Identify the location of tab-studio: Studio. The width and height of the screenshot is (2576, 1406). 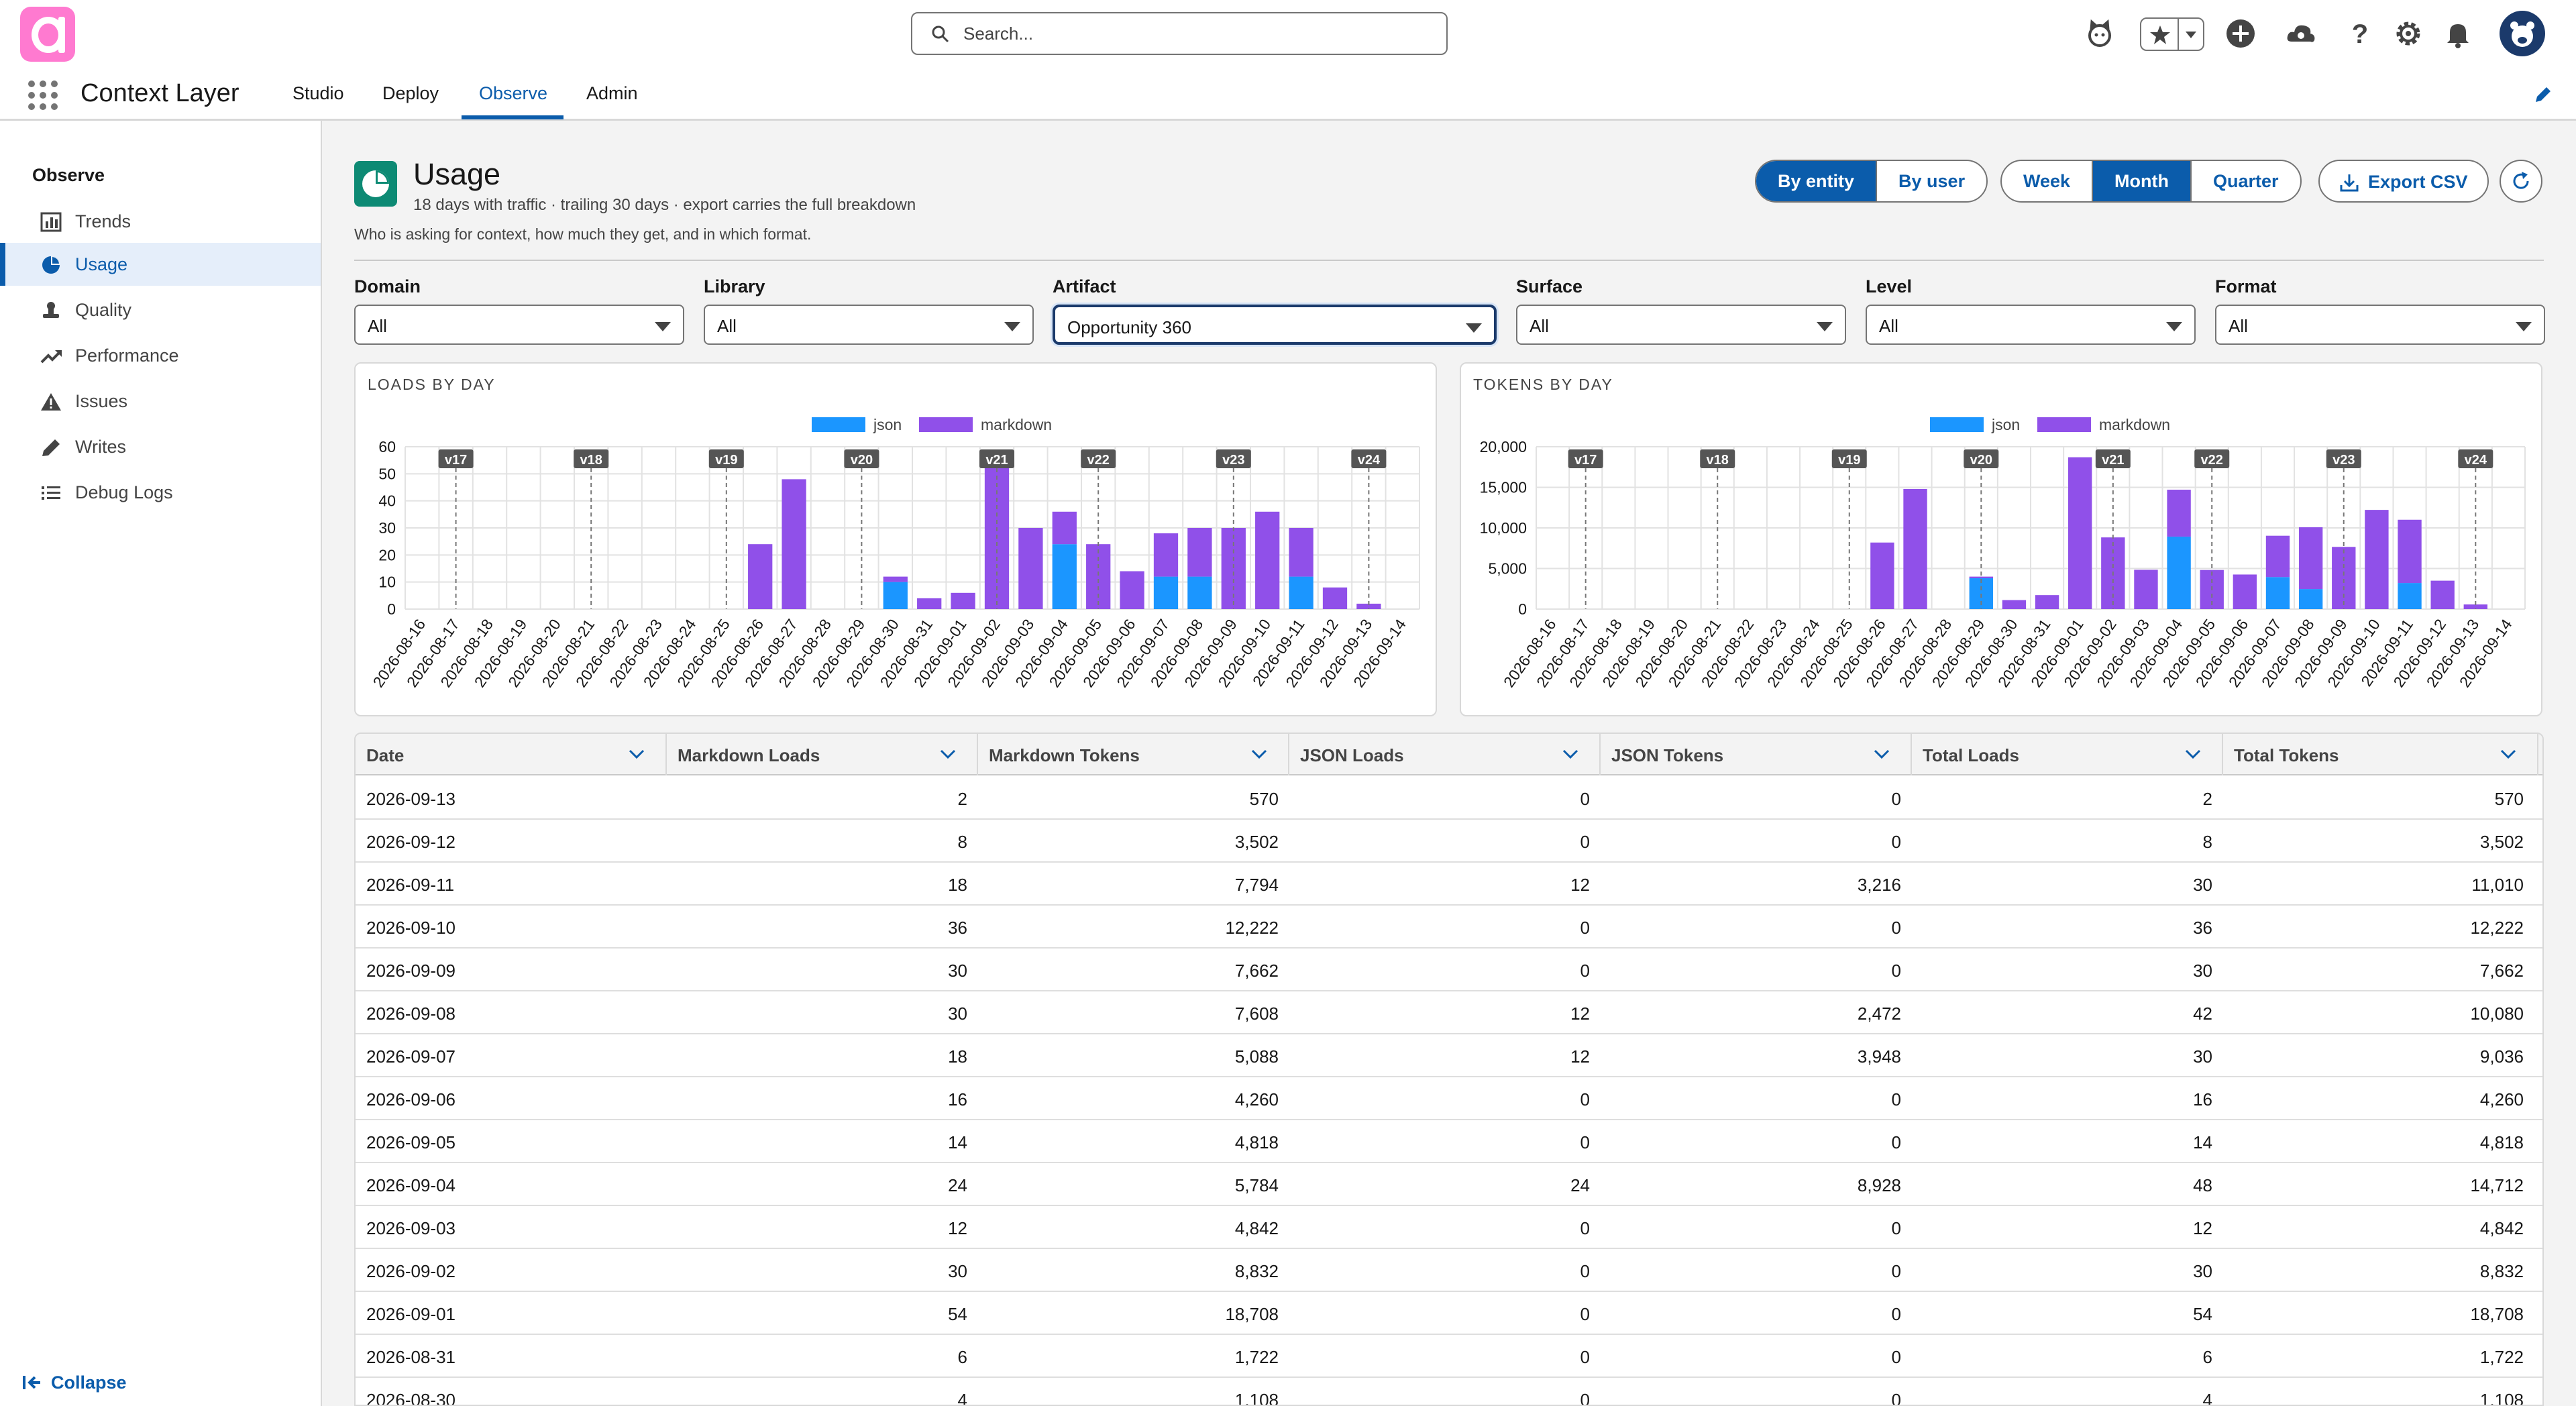
(318, 93).